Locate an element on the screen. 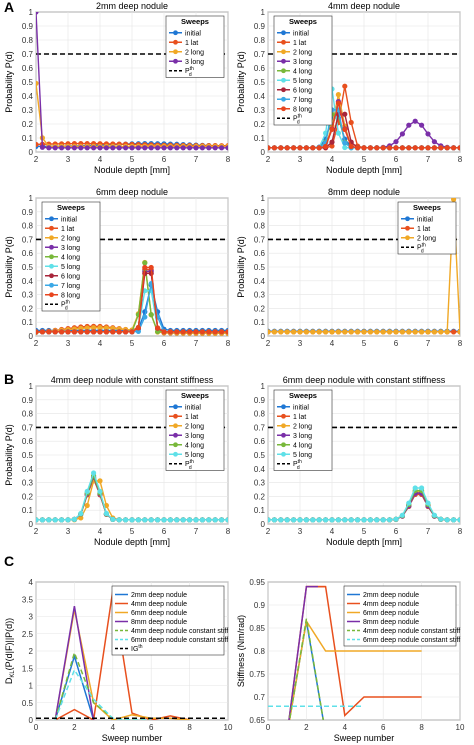 The width and height of the screenshot is (474, 745). x-tick-label: 5 is located at coordinates (132, 343).